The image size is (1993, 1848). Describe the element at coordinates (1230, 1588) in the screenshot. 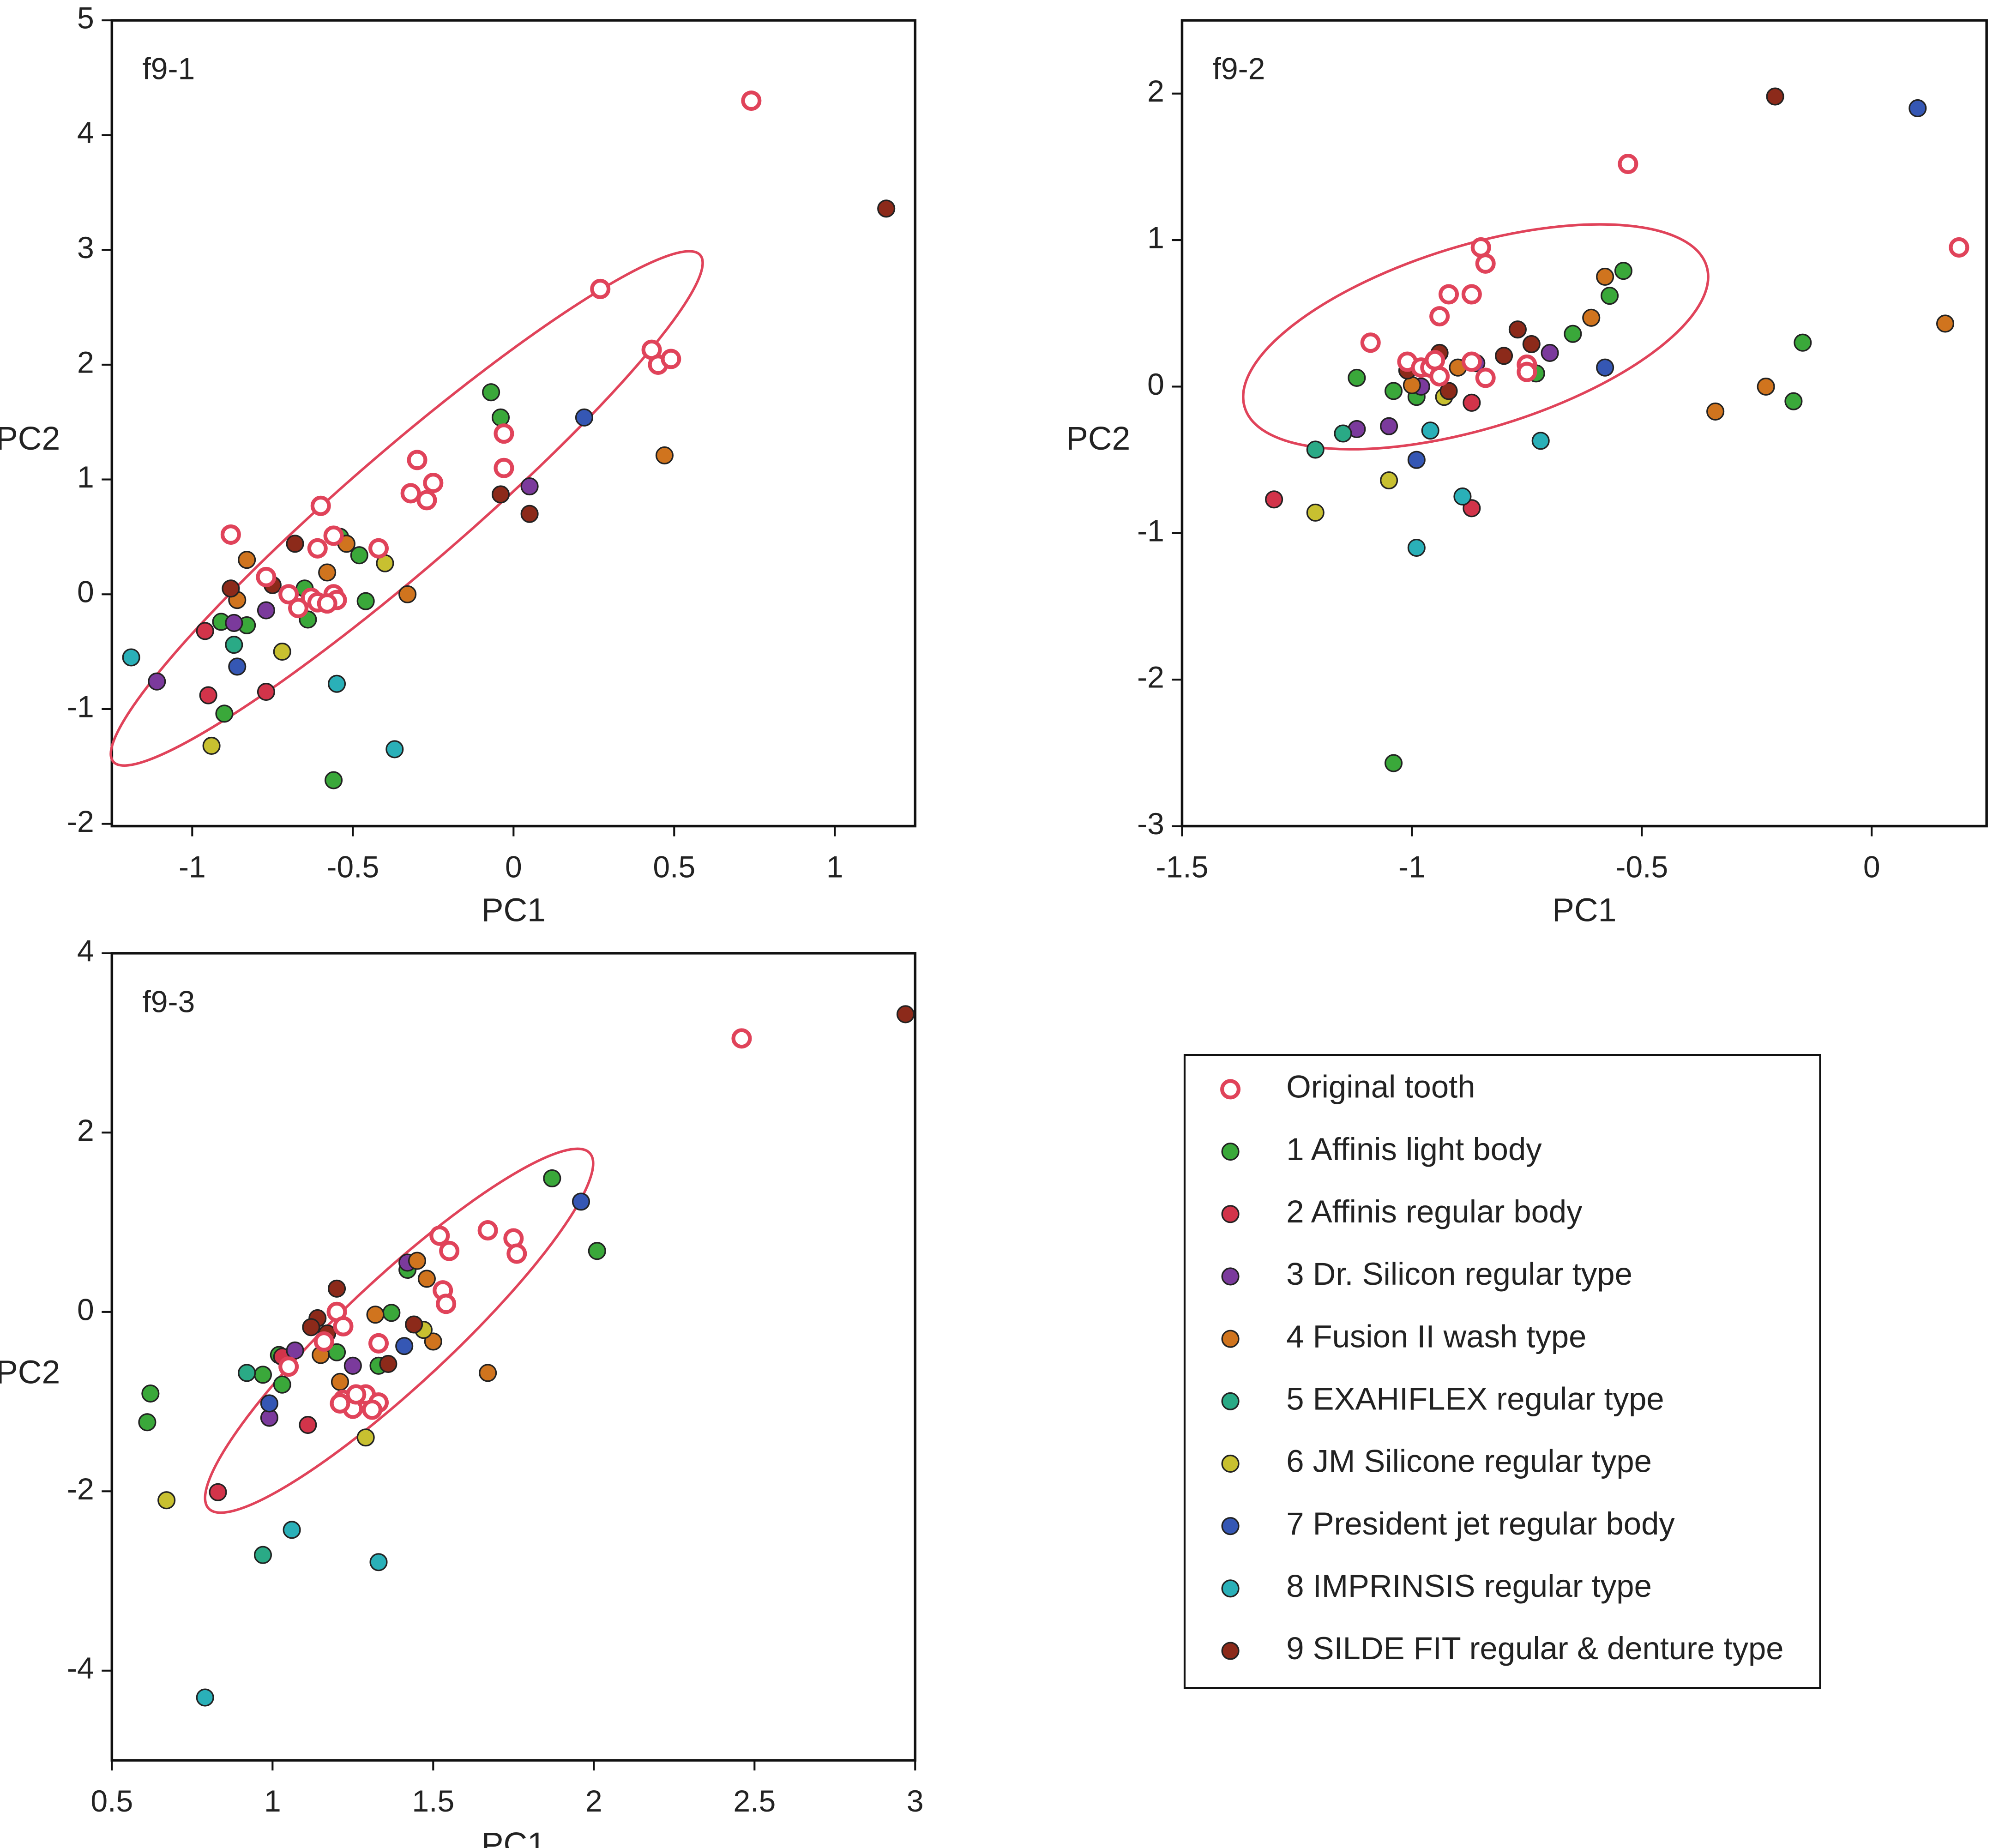

I see `legend-marker` at that location.